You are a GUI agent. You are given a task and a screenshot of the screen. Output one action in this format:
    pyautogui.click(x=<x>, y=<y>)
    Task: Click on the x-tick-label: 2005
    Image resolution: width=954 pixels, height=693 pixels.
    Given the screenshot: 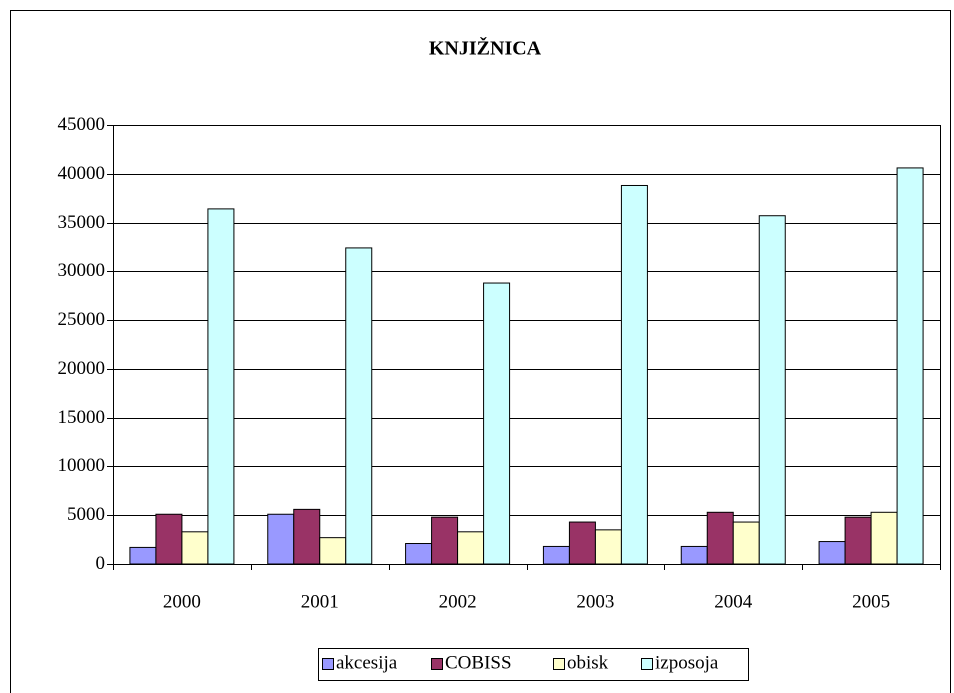 What is the action you would take?
    pyautogui.click(x=871, y=601)
    